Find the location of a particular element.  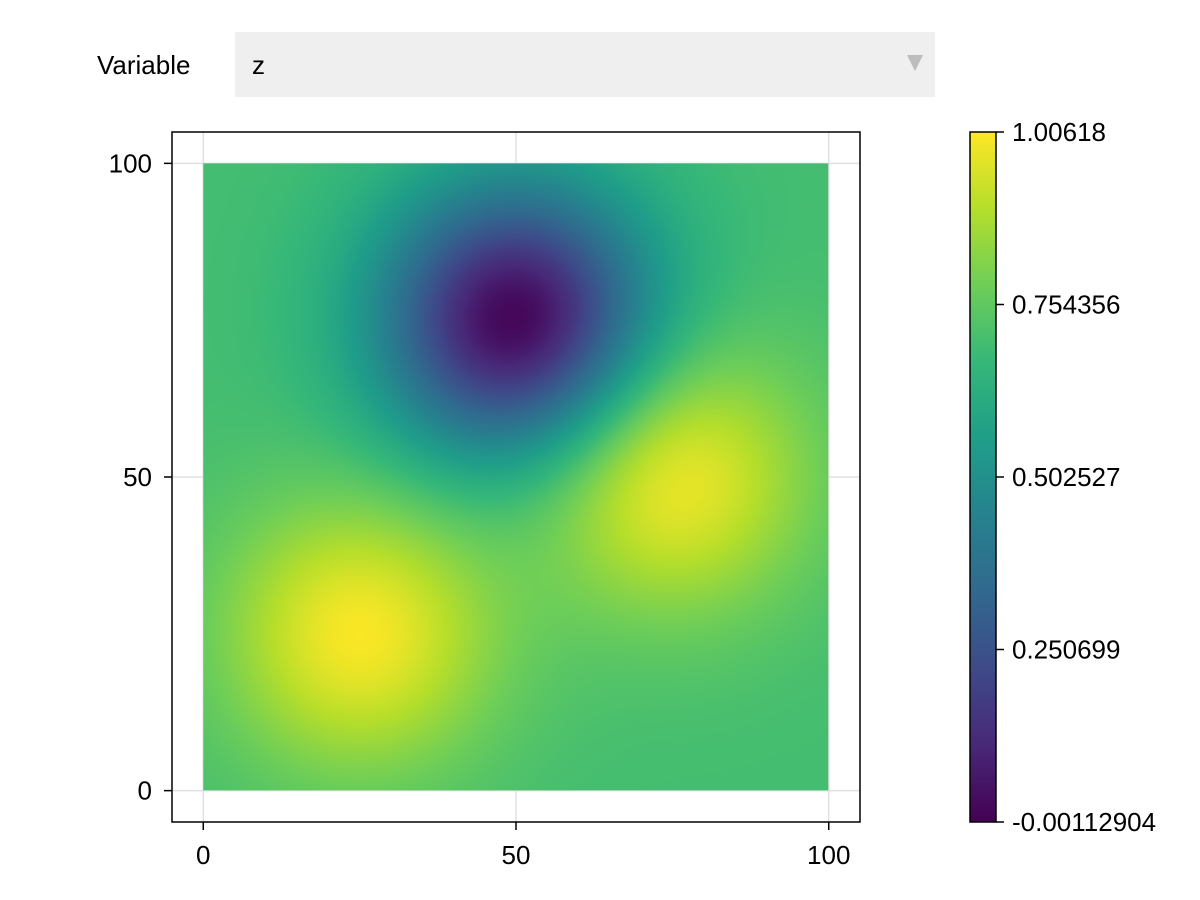

variable-selected-value: z is located at coordinates (258, 65).